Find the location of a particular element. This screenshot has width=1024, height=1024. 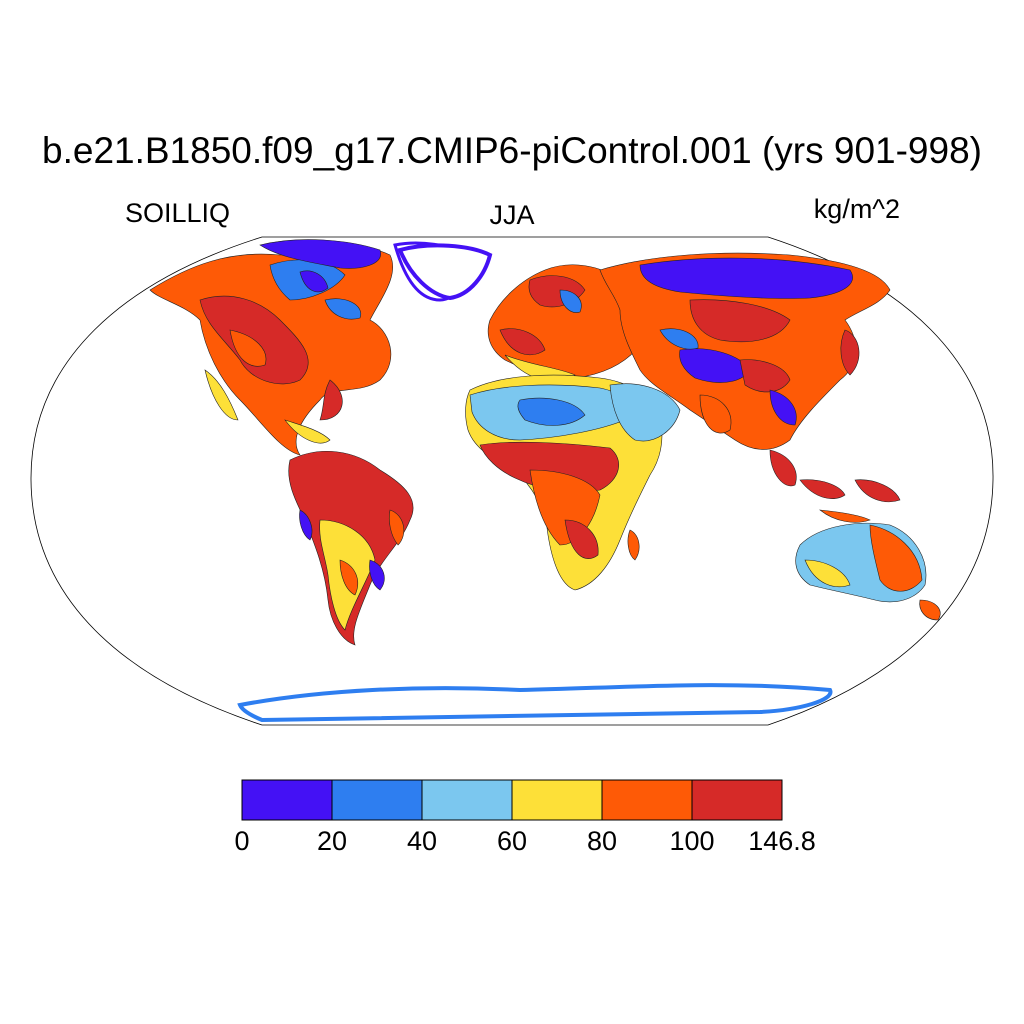

europe is located at coordinates (566, 323).